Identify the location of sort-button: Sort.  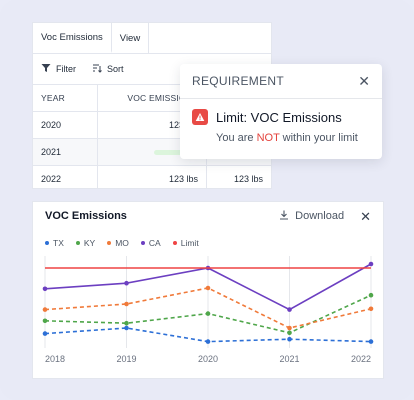
(108, 69).